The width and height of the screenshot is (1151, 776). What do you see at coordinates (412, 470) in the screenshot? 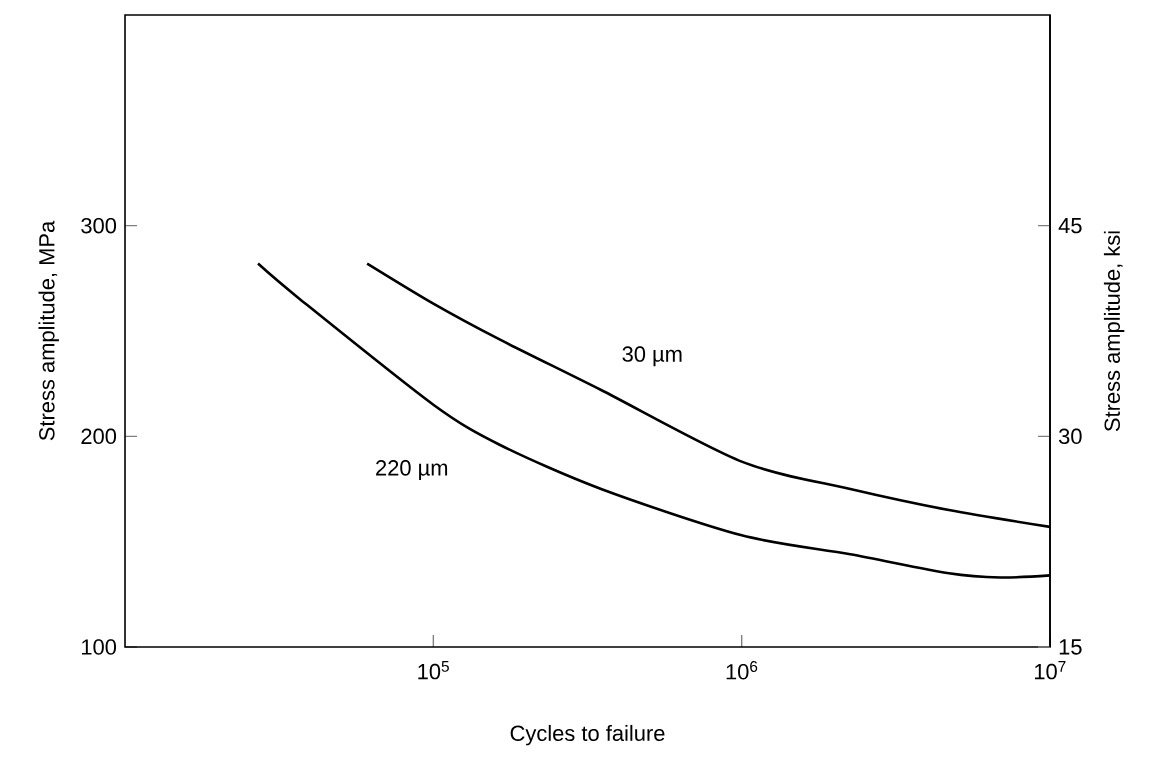
I see `annotation: 220 µm` at bounding box center [412, 470].